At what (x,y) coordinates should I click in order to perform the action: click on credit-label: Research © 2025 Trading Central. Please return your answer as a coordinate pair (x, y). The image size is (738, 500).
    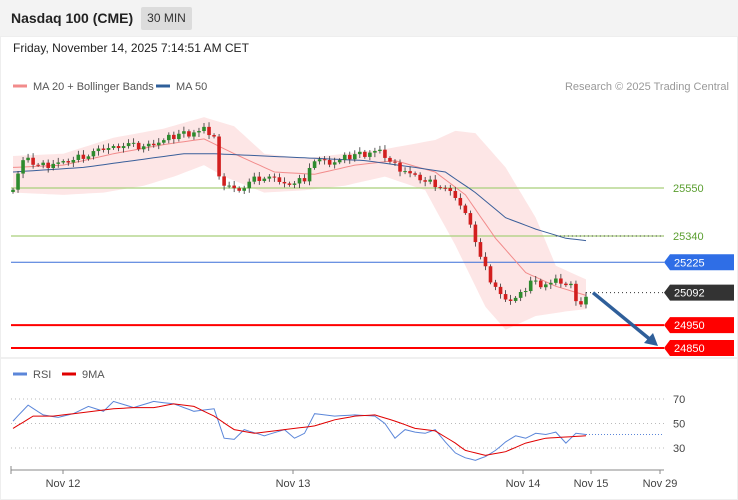
    Looking at the image, I should click on (647, 87).